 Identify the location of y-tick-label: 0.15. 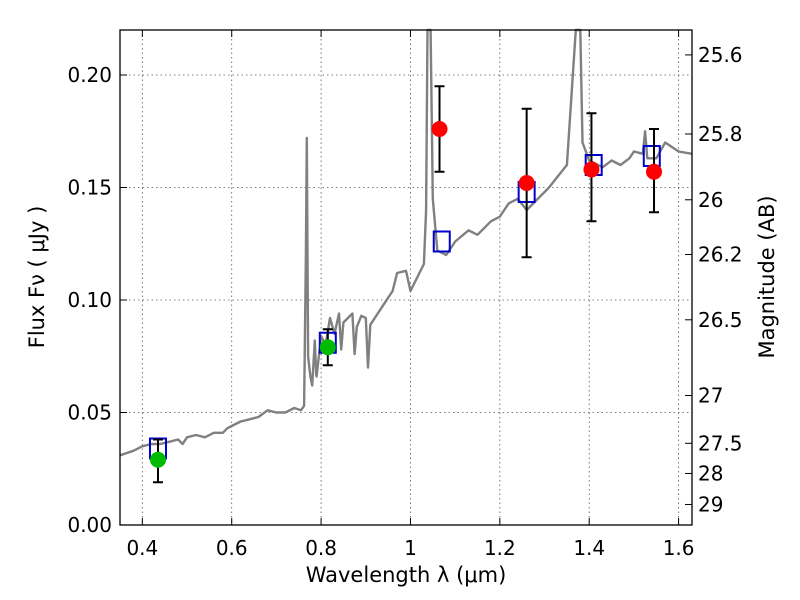
(89, 188).